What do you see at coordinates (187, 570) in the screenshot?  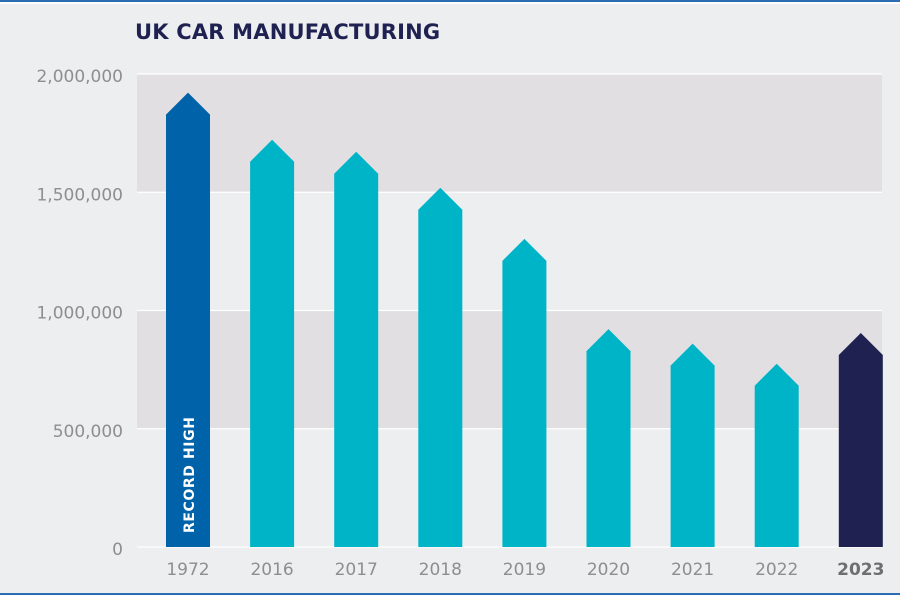 I see `x-tick-label: 1972` at bounding box center [187, 570].